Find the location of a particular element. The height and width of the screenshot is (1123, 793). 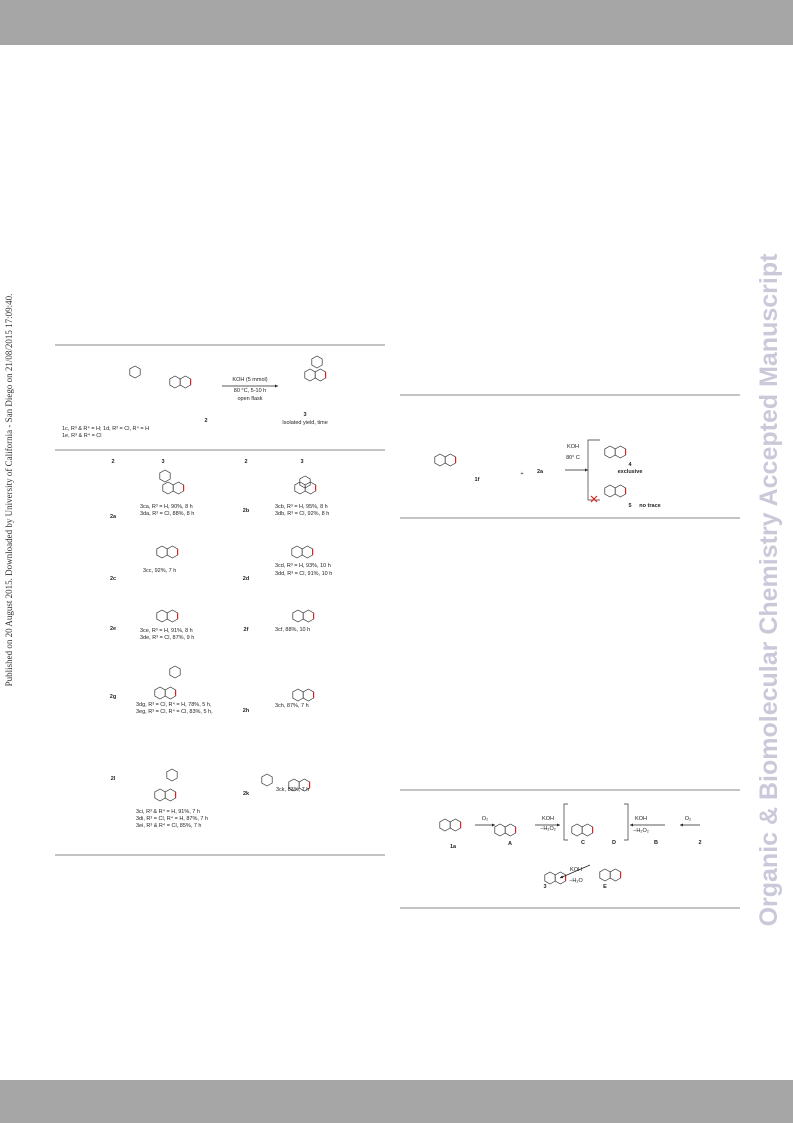

label: E is located at coordinates (605, 887).